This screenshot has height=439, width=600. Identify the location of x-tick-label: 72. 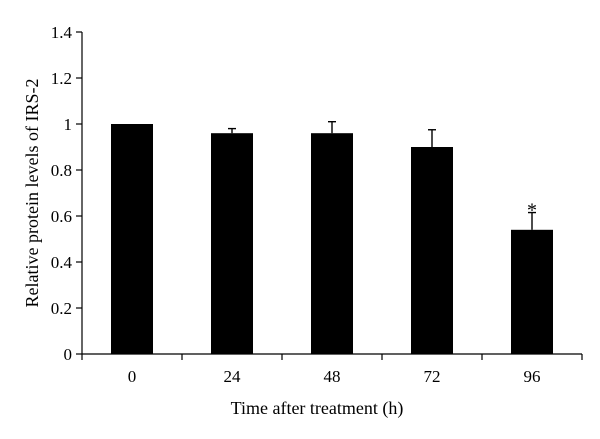
(432, 376).